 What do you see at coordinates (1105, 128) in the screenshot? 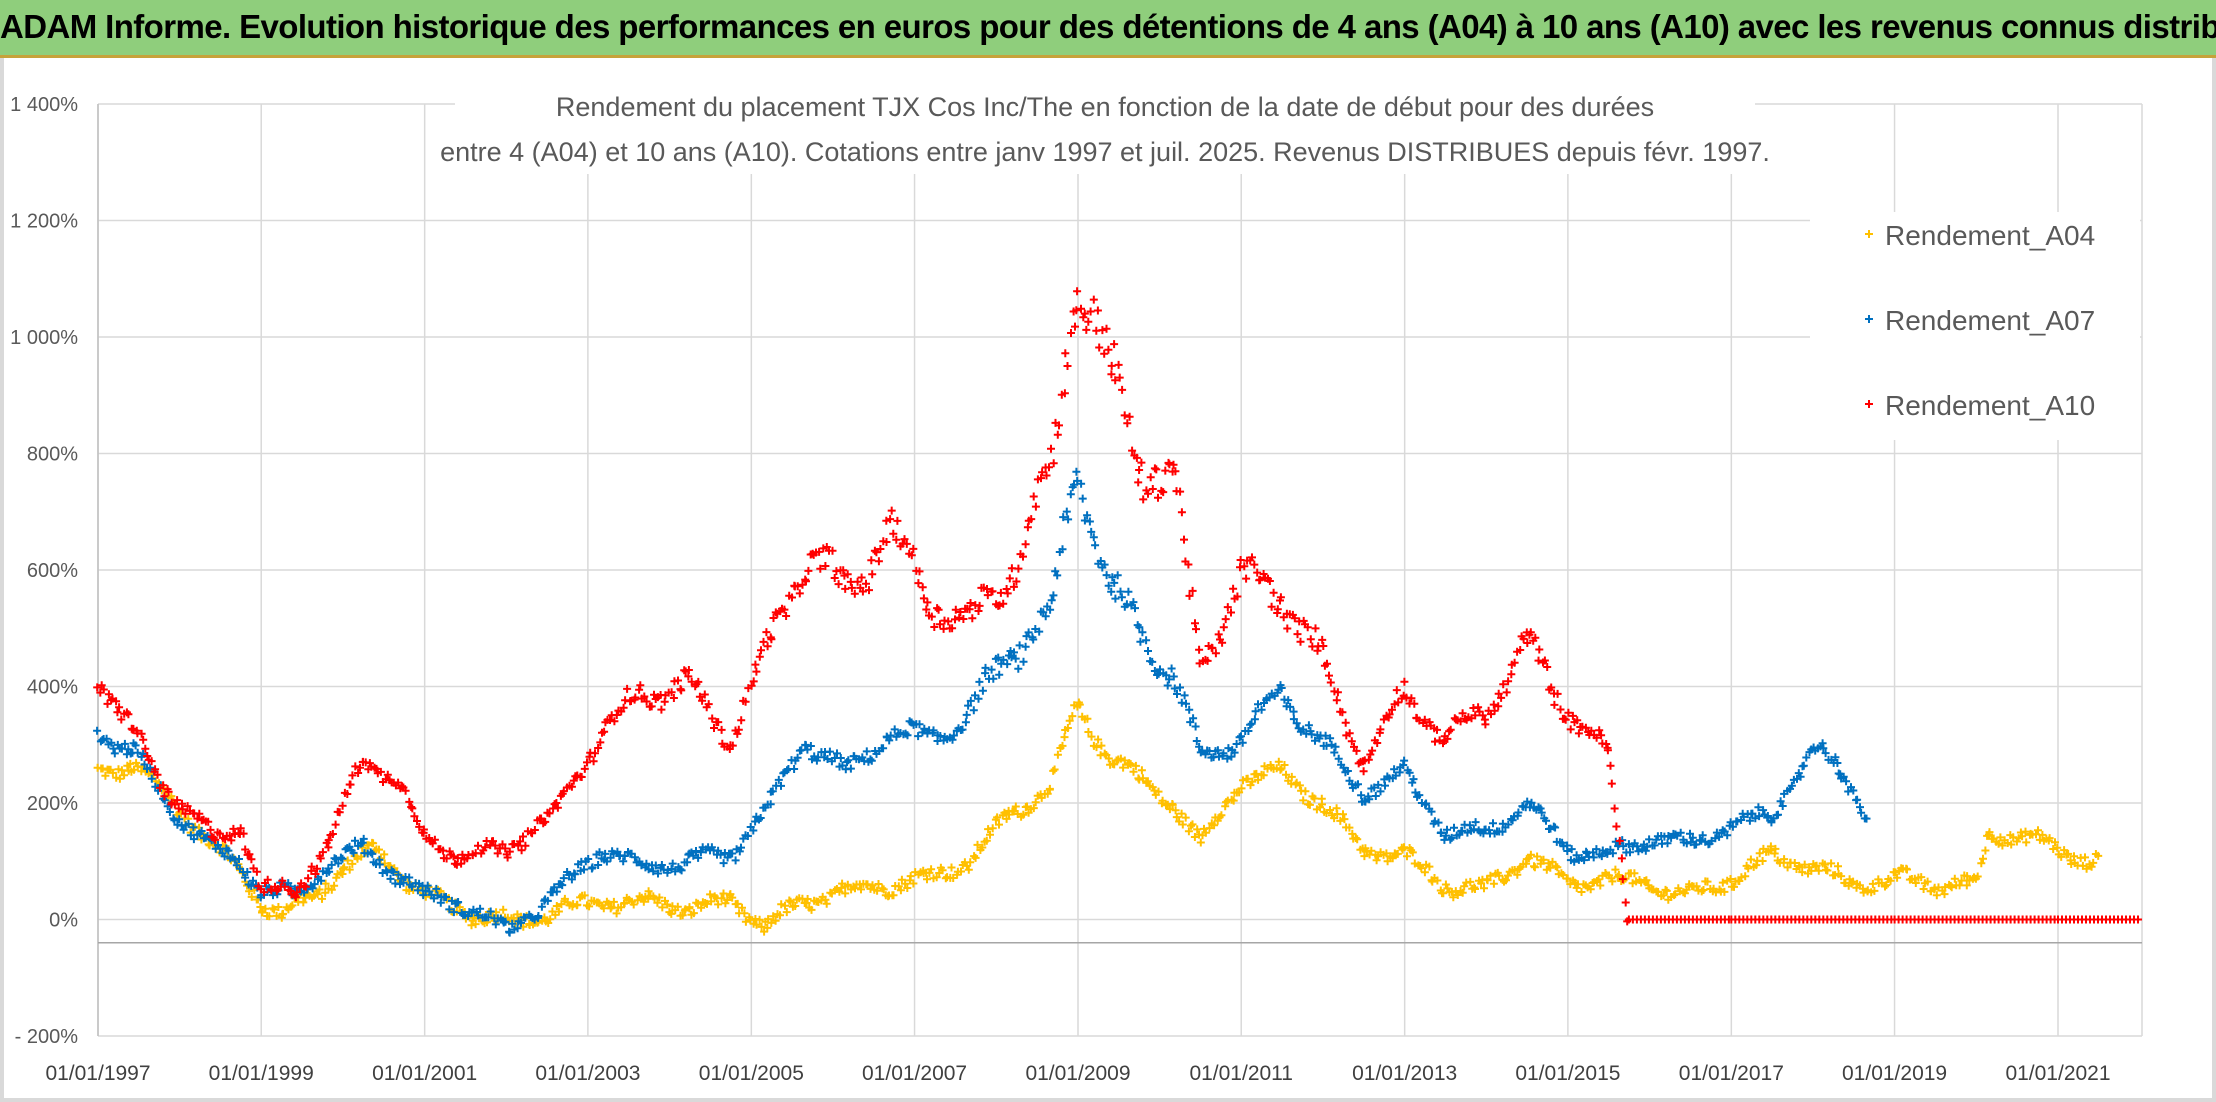
I see `chart-title-background` at bounding box center [1105, 128].